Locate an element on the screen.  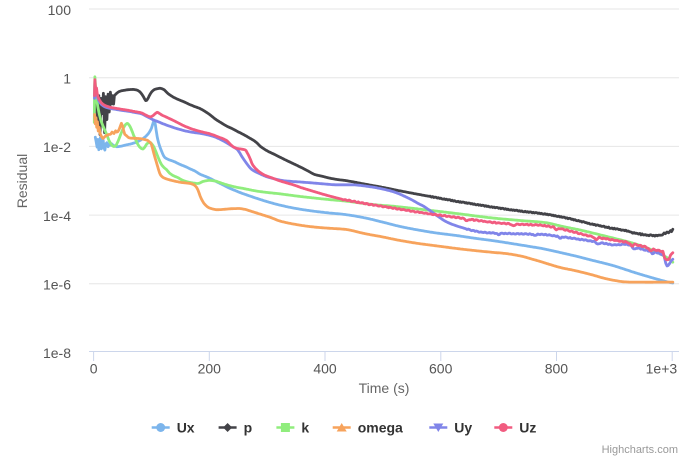
svg-text: 1e-2 is located at coordinates (57, 147).